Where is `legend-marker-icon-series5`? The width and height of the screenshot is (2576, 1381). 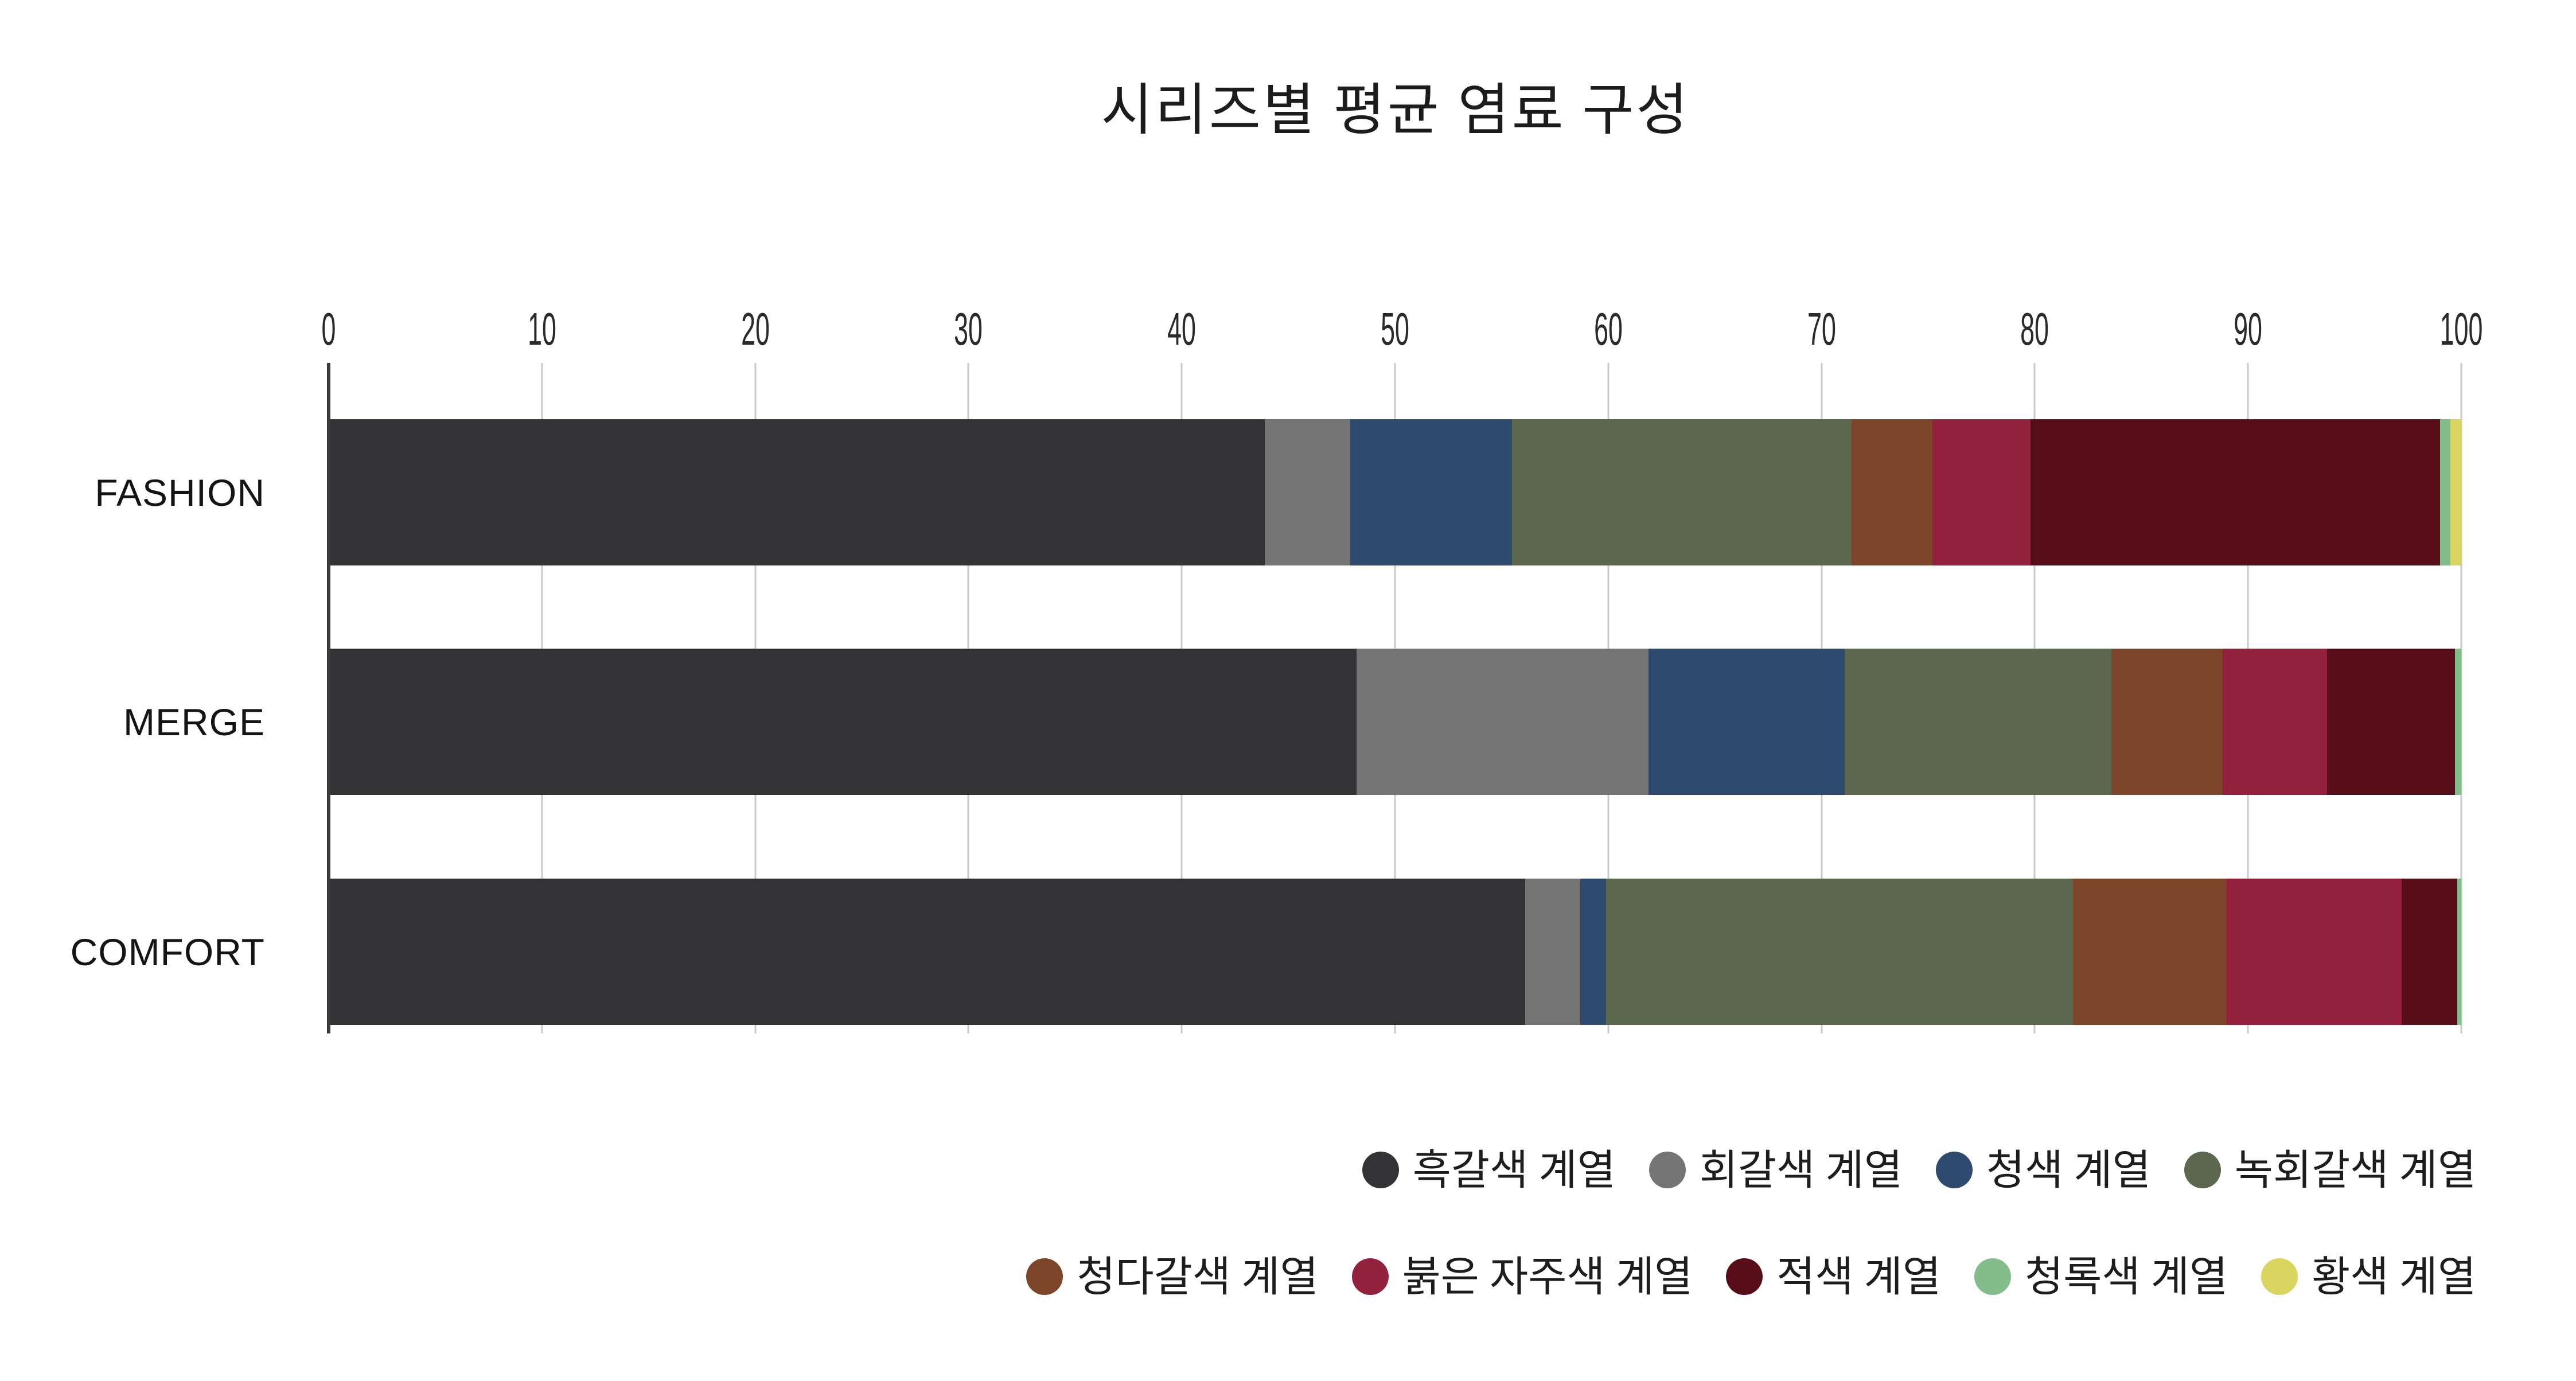
legend-marker-icon-series5 is located at coordinates (1370, 1276).